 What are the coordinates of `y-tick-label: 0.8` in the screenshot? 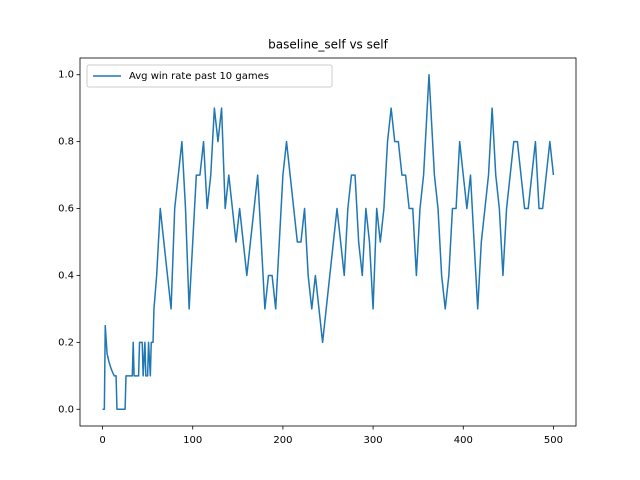 It's located at (66, 142).